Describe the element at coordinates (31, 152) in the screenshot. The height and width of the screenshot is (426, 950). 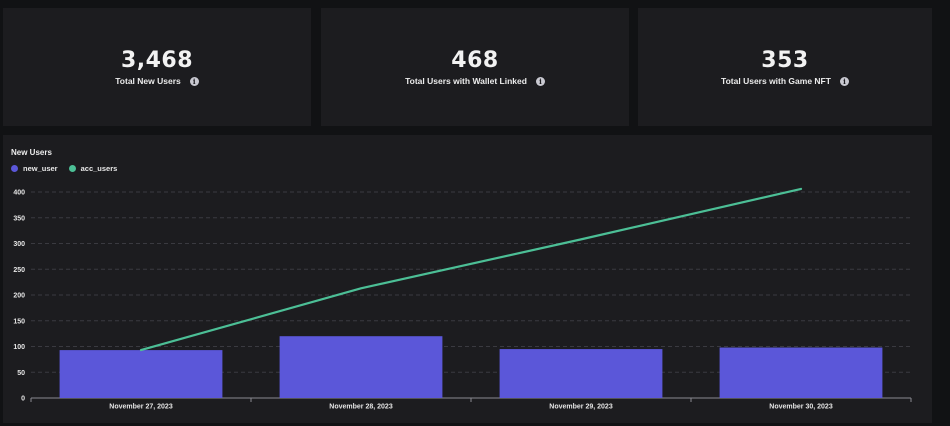
I see `chart-title: New Users` at that location.